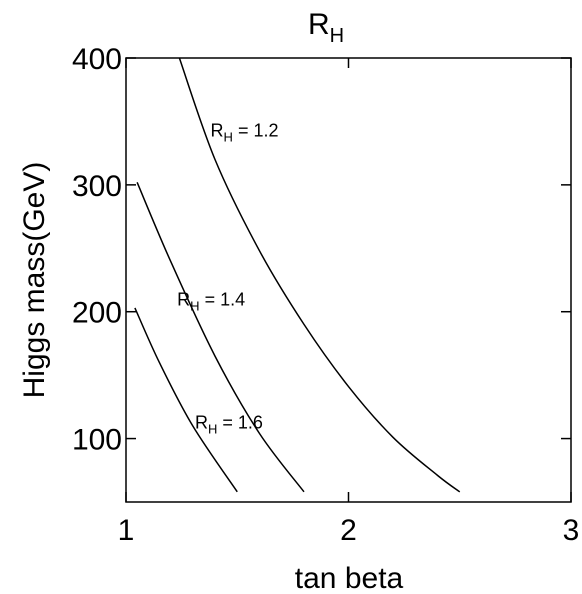 The height and width of the screenshot is (594, 582). Describe the element at coordinates (337, 36) in the screenshot. I see `chart-title-subscript: H` at that location.